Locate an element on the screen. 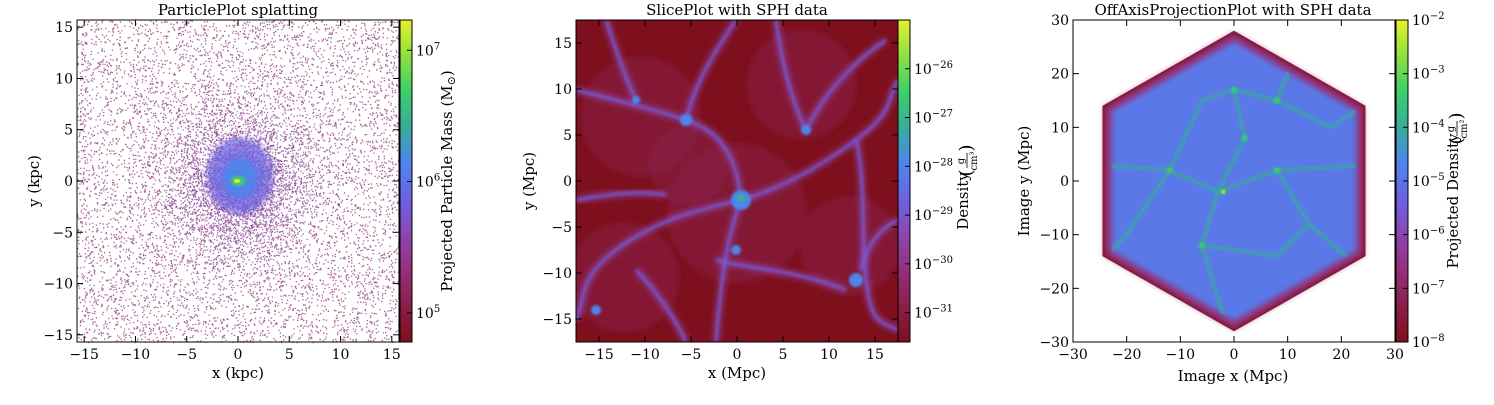 This screenshot has width=1494, height=405. colorbar-ticks: 10⁵ 10⁶ 10⁷ is located at coordinates (423, 181).